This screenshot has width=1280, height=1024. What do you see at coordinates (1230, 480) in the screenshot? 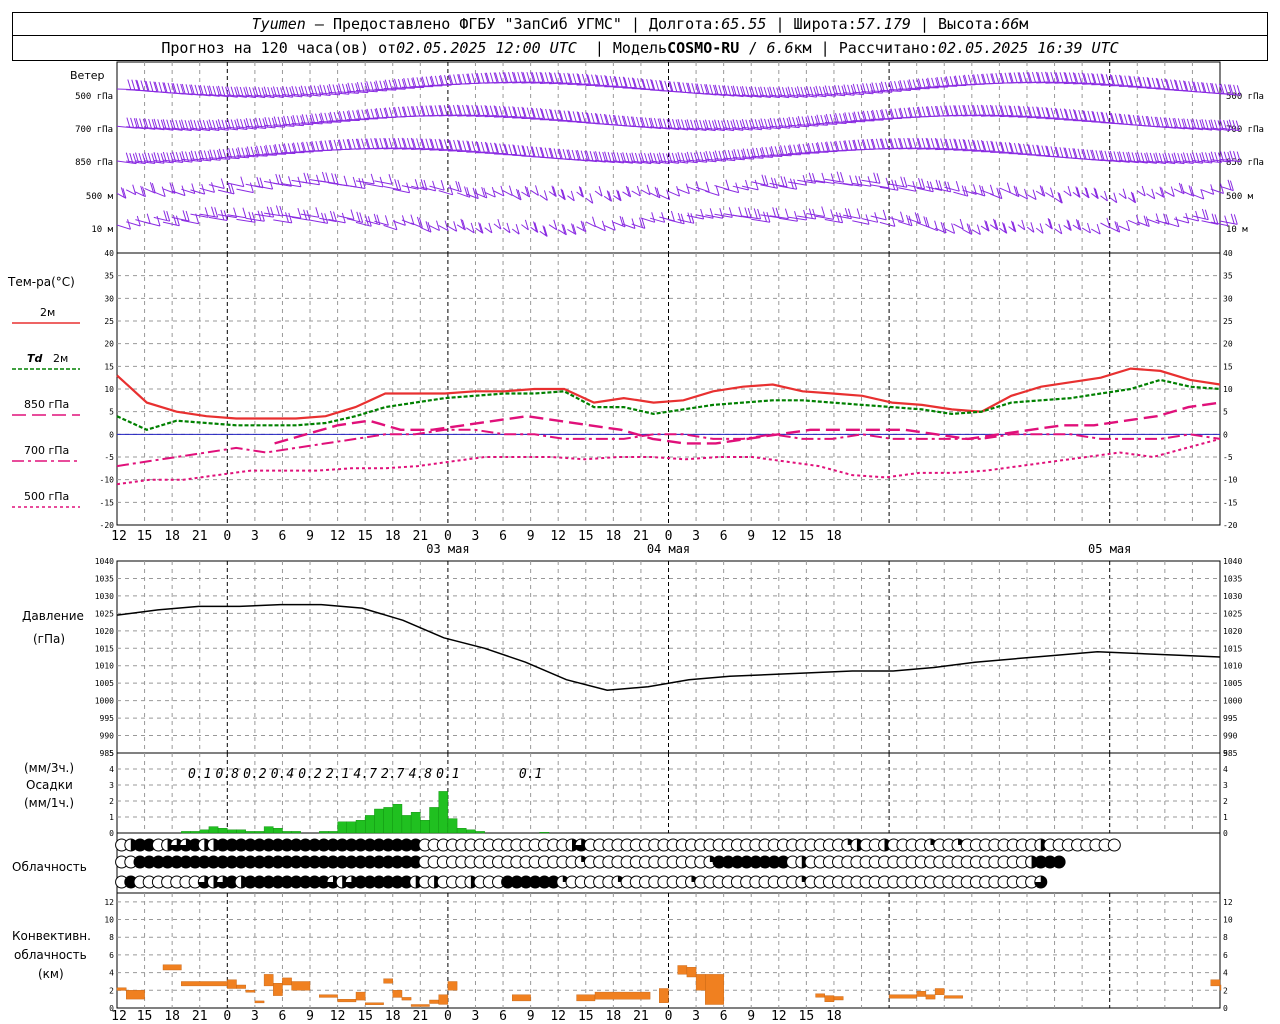
I see `temp-ytick-right: -10` at bounding box center [1230, 480].